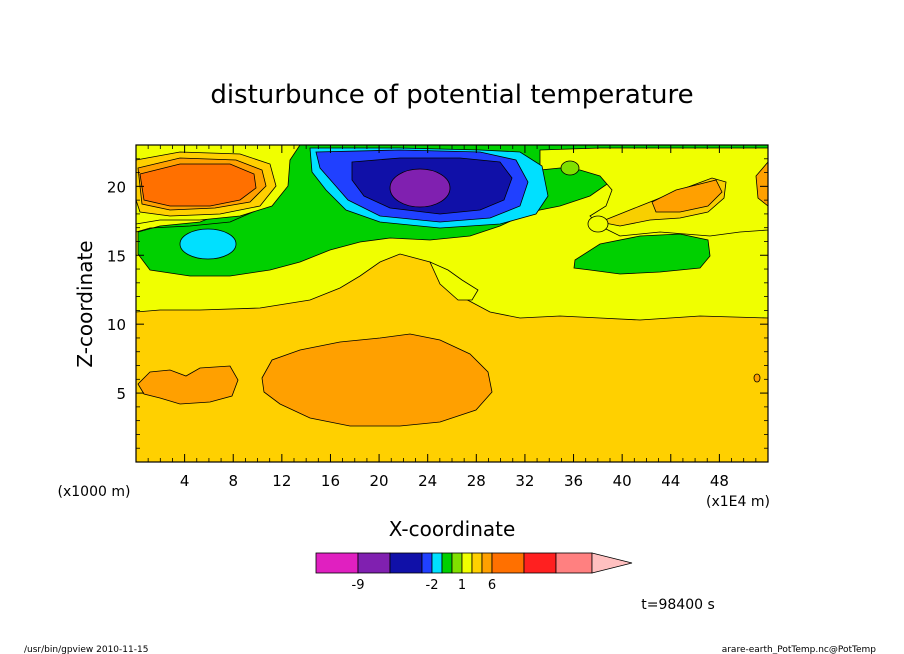  Describe the element at coordinates (208, 244) in the screenshot. I see `contour-cyan-left` at that location.